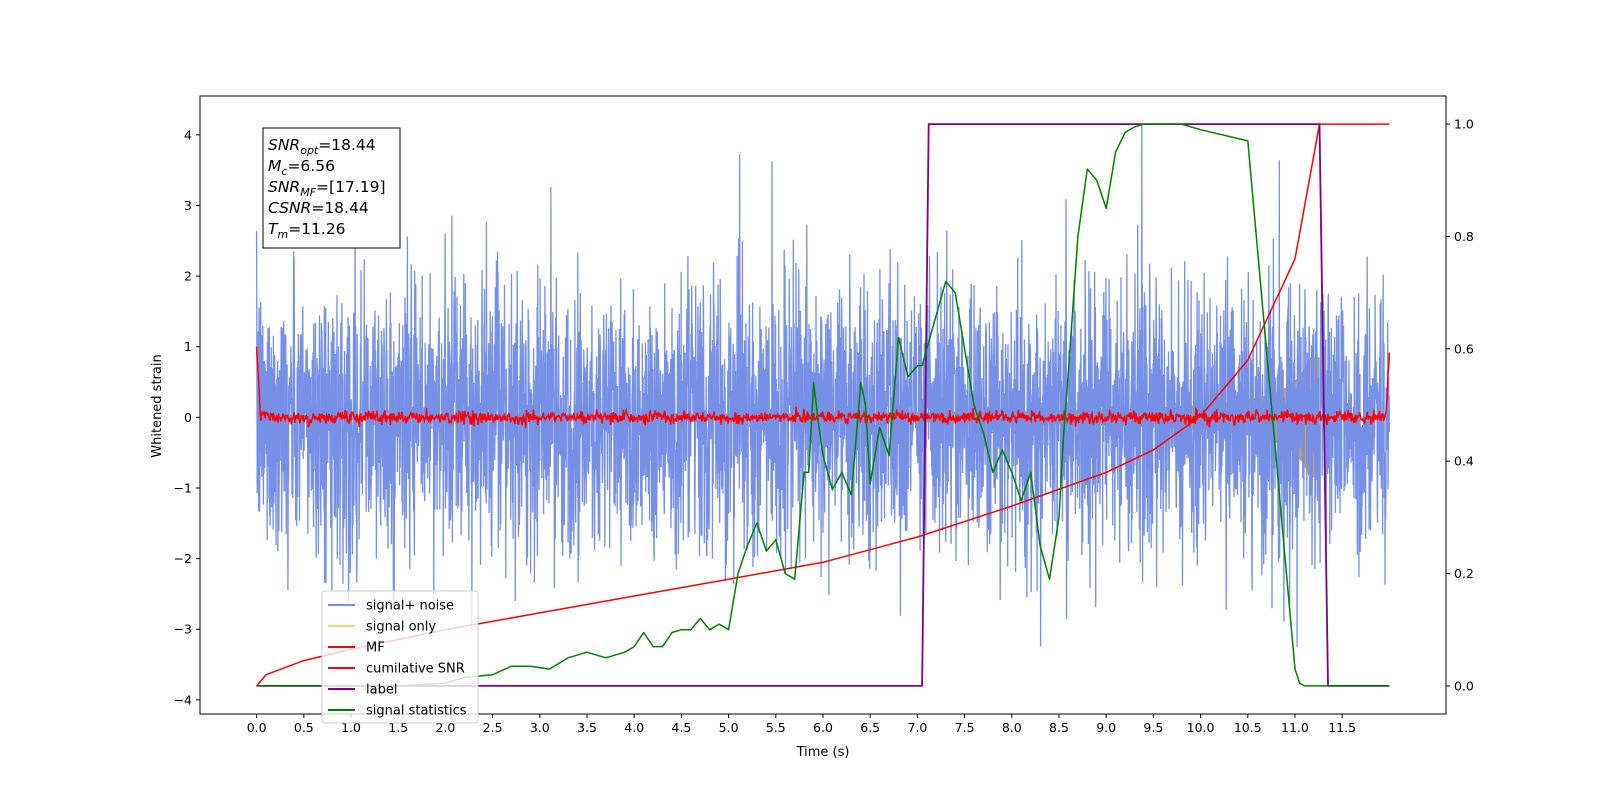 The width and height of the screenshot is (1600, 800). I want to click on info-box-line: SNRopt=18.44, so click(322, 146).